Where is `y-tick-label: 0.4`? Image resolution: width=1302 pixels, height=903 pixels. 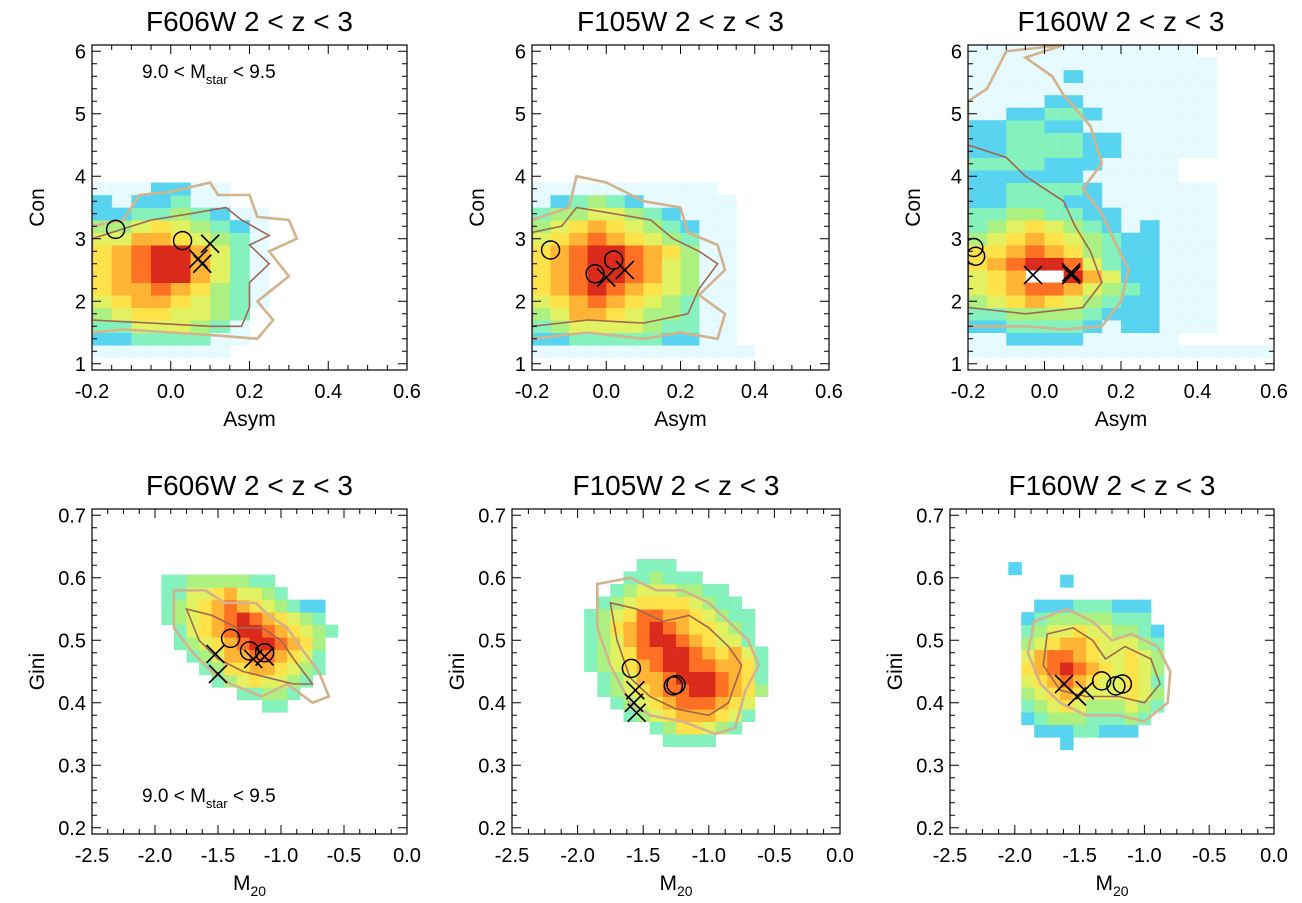
y-tick-label: 0.4 is located at coordinates (72, 704).